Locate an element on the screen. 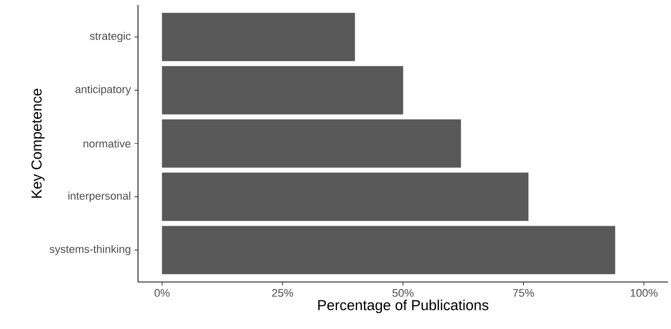 The height and width of the screenshot is (329, 671). x-tick-label: 100% is located at coordinates (644, 293).